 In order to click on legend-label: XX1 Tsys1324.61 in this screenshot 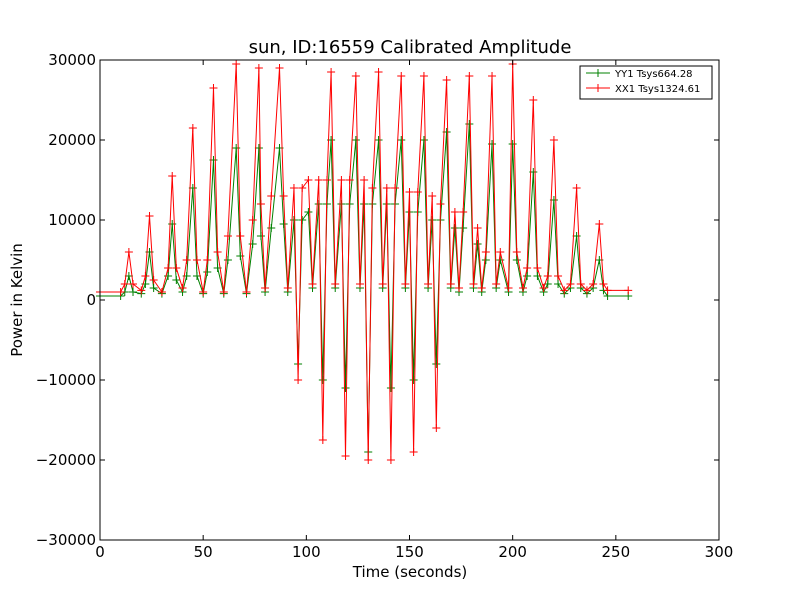, I will do `click(657, 89)`.